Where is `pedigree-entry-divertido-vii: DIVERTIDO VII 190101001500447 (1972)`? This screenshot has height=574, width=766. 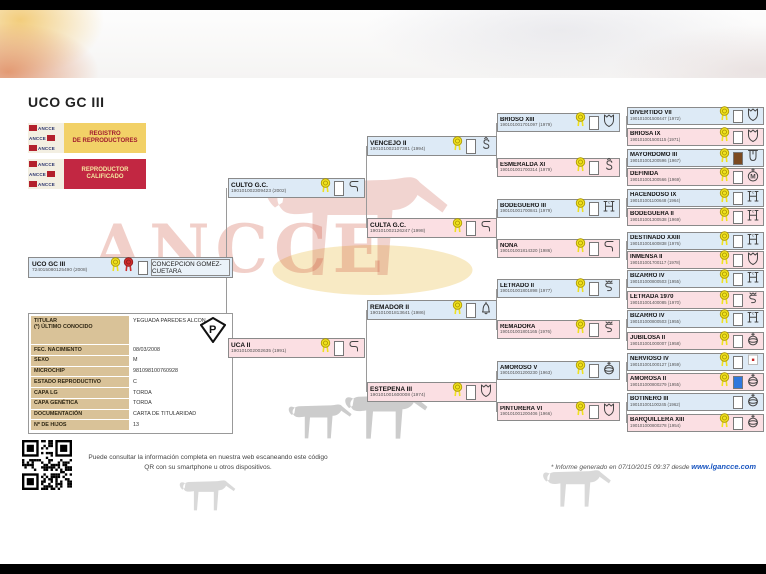 pedigree-entry-divertido-vii: DIVERTIDO VII 190101001500447 (1972) is located at coordinates (695, 115).